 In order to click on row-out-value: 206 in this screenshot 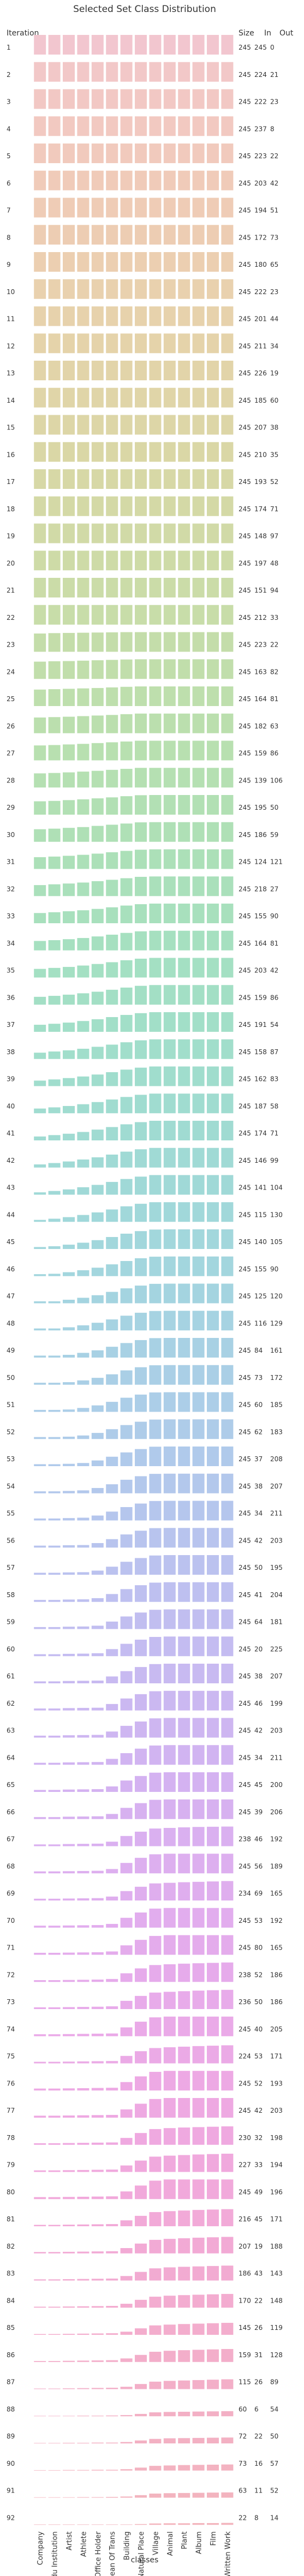, I will do `click(276, 1812)`.